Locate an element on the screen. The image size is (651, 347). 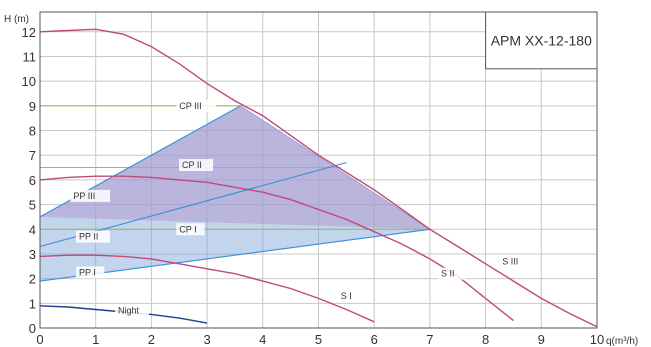
x-tick-label: 7 is located at coordinates (429, 339).